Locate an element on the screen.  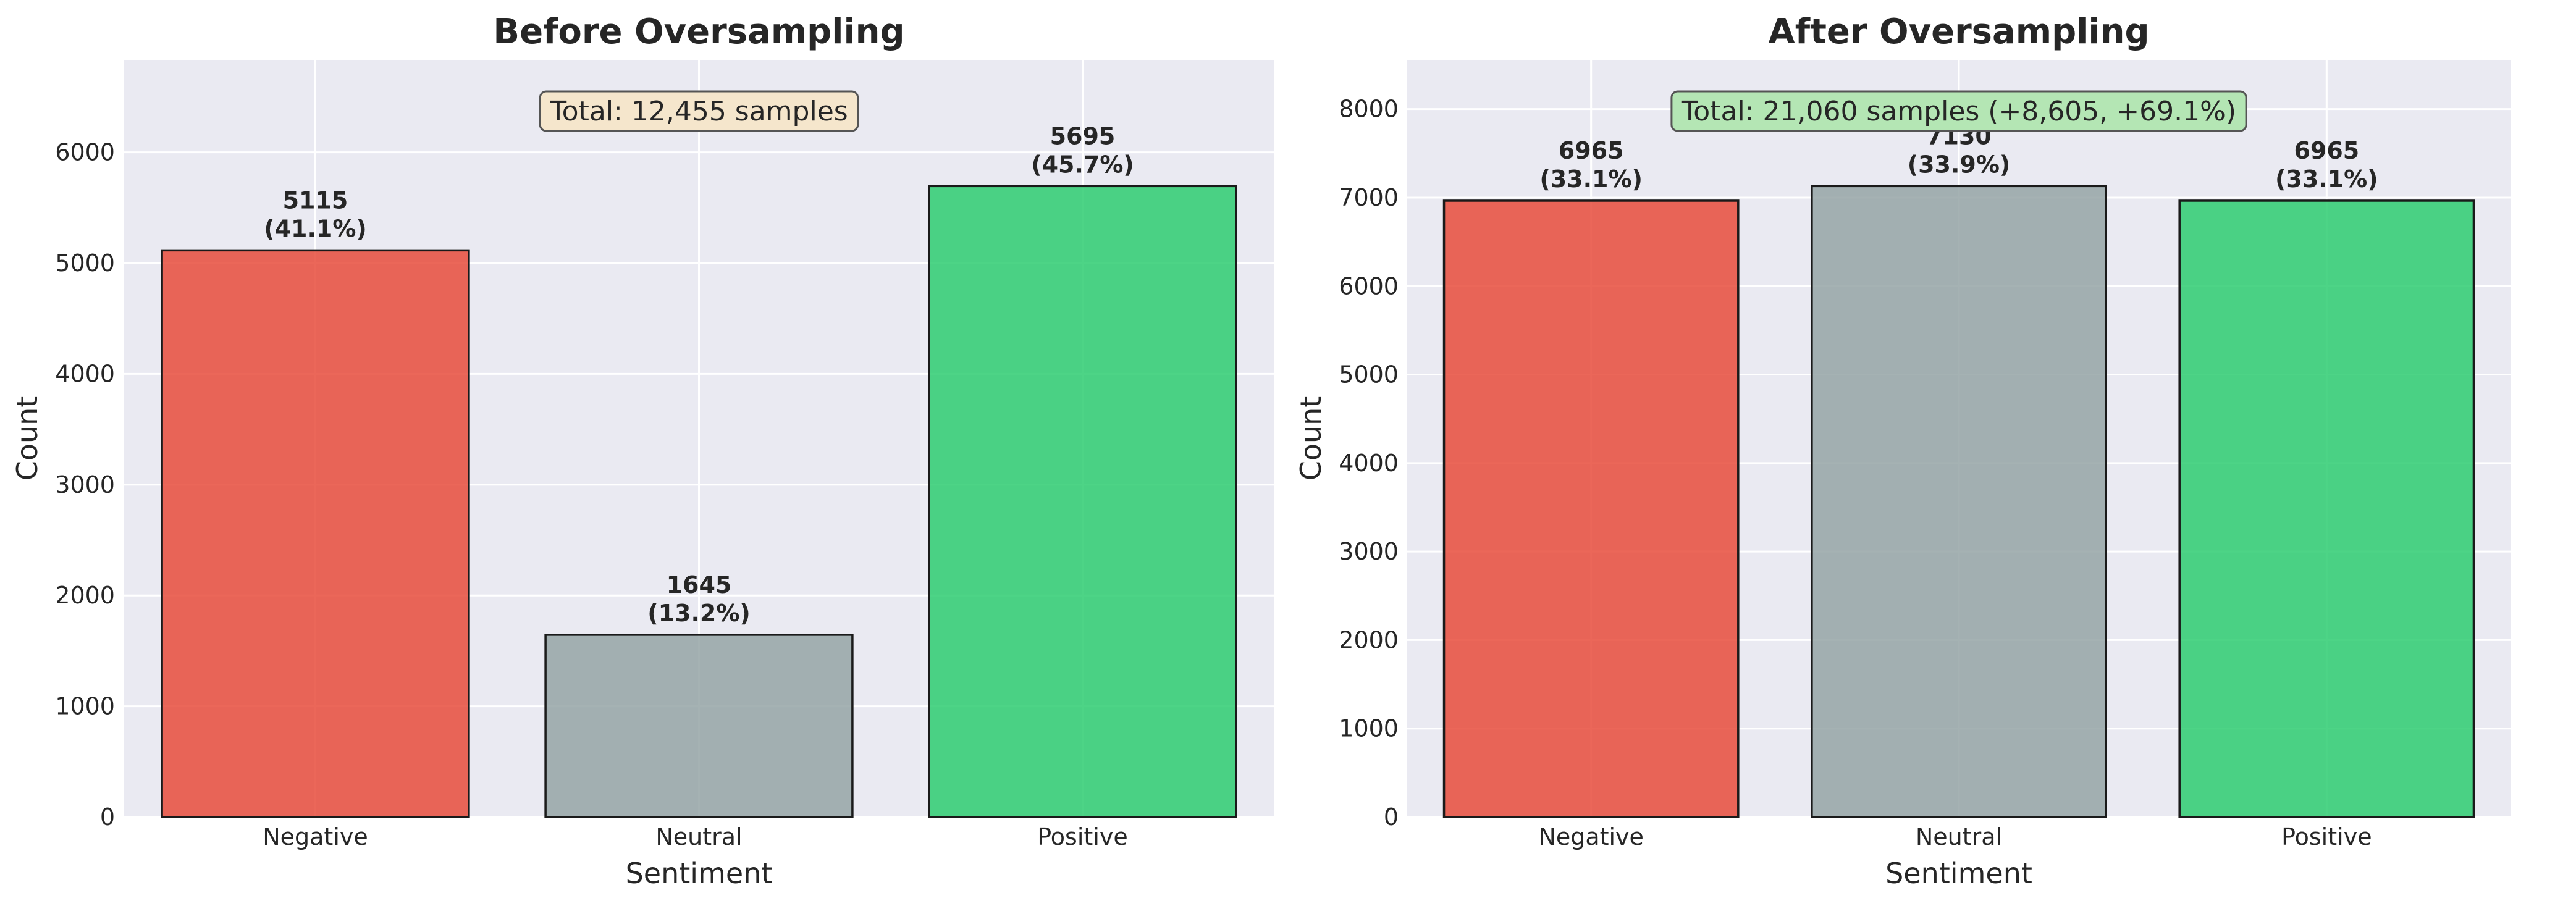
data-label-percent: (41.1%) is located at coordinates (315, 228).